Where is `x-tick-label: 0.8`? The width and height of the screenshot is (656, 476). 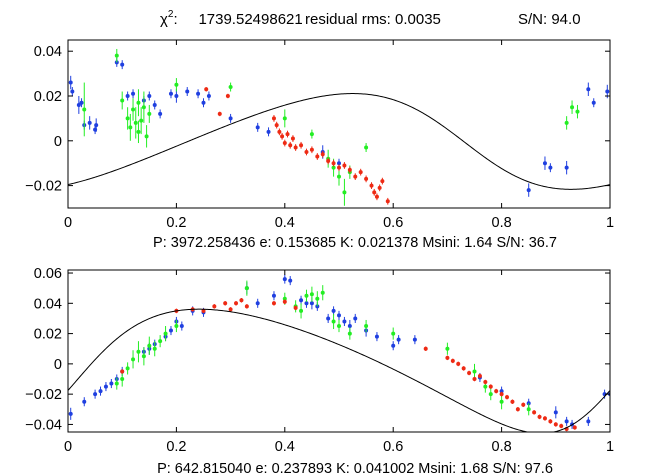
x-tick-label: 0.8 is located at coordinates (502, 223).